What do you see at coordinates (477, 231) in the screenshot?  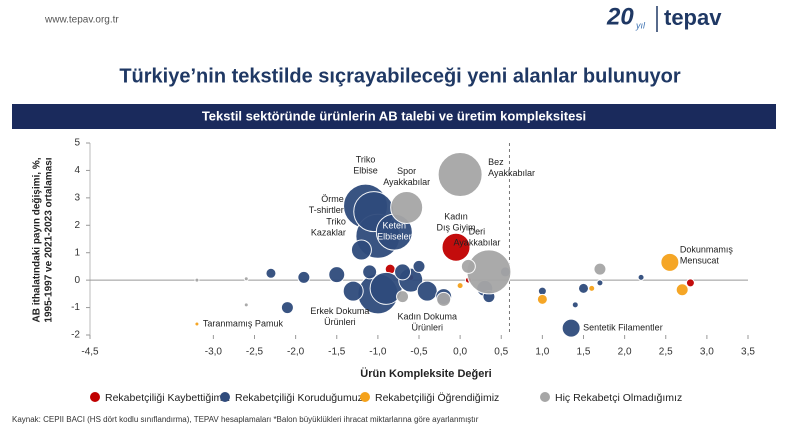 I see `bubble-label: Deri` at bounding box center [477, 231].